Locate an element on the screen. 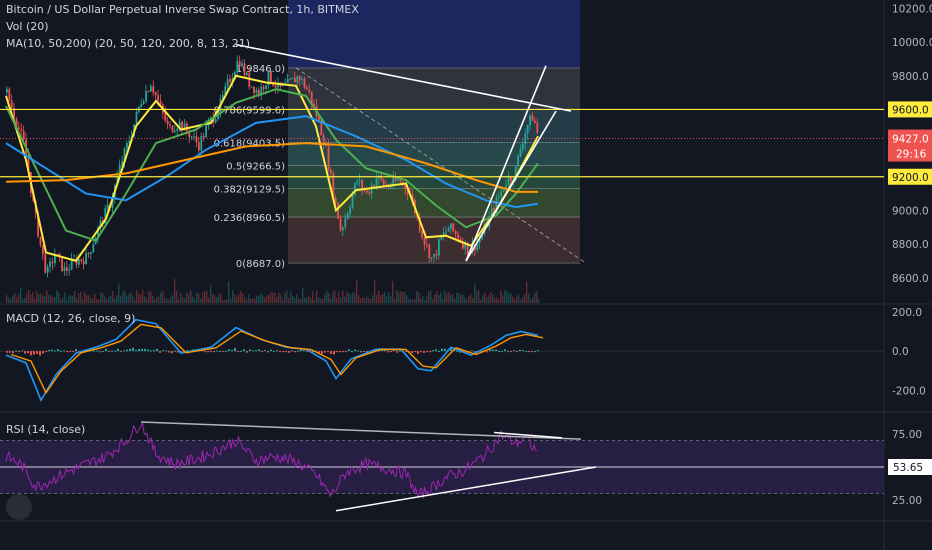 This screenshot has width=932, height=550. macd-axis-tick: -200.0 is located at coordinates (909, 391).